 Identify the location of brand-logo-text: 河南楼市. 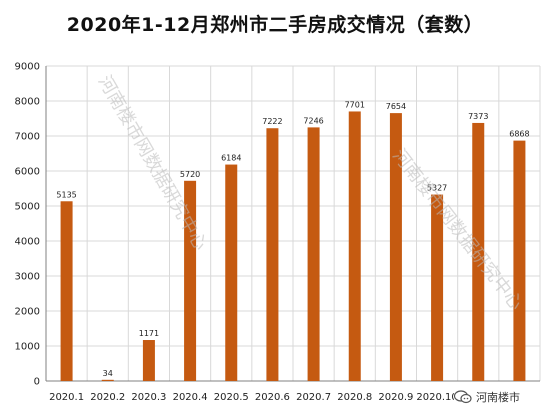
(498, 397).